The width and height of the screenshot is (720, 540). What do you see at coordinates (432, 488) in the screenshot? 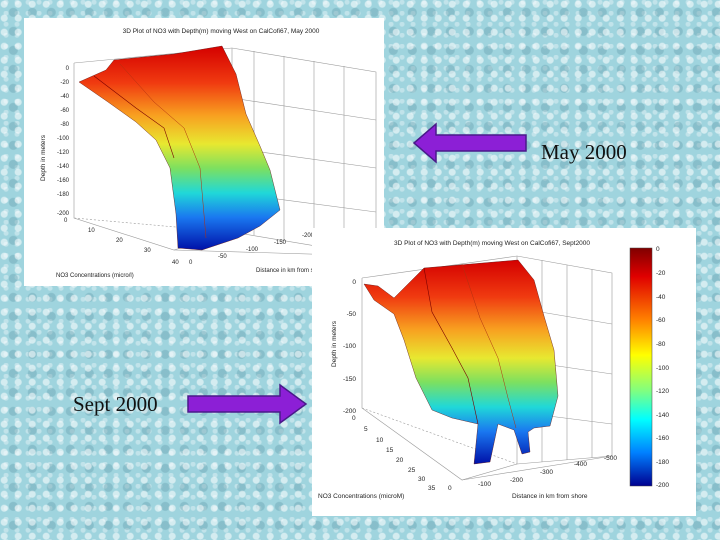
I see `svg-text: 35` at bounding box center [432, 488].